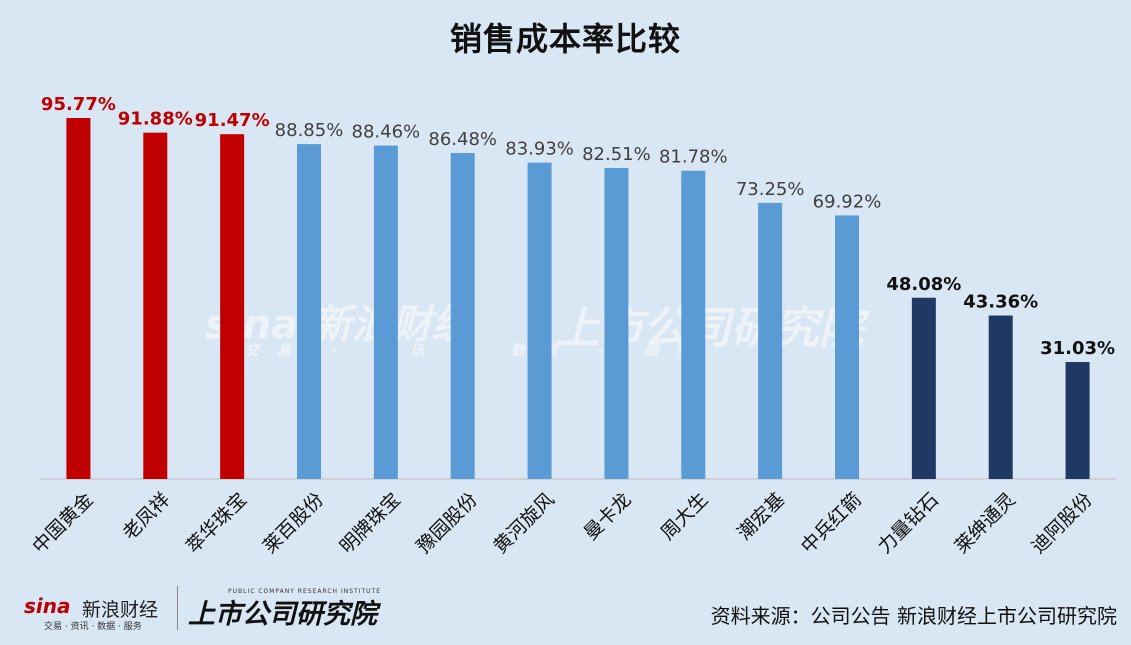  Describe the element at coordinates (338, 325) in the screenshot. I see `watermark-sina: sina 新浪财经` at that location.